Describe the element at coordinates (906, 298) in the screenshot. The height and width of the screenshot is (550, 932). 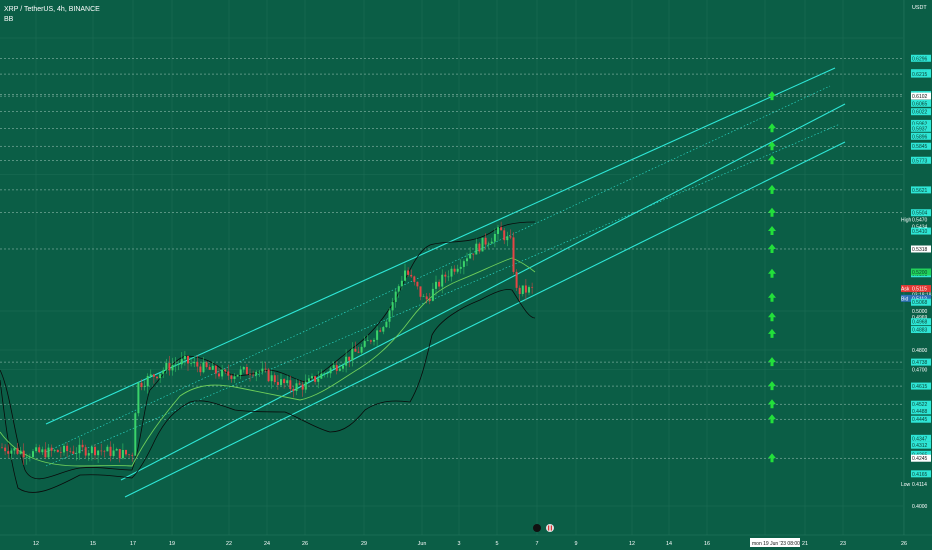
I see `price-tag-prefix-bg` at that location.